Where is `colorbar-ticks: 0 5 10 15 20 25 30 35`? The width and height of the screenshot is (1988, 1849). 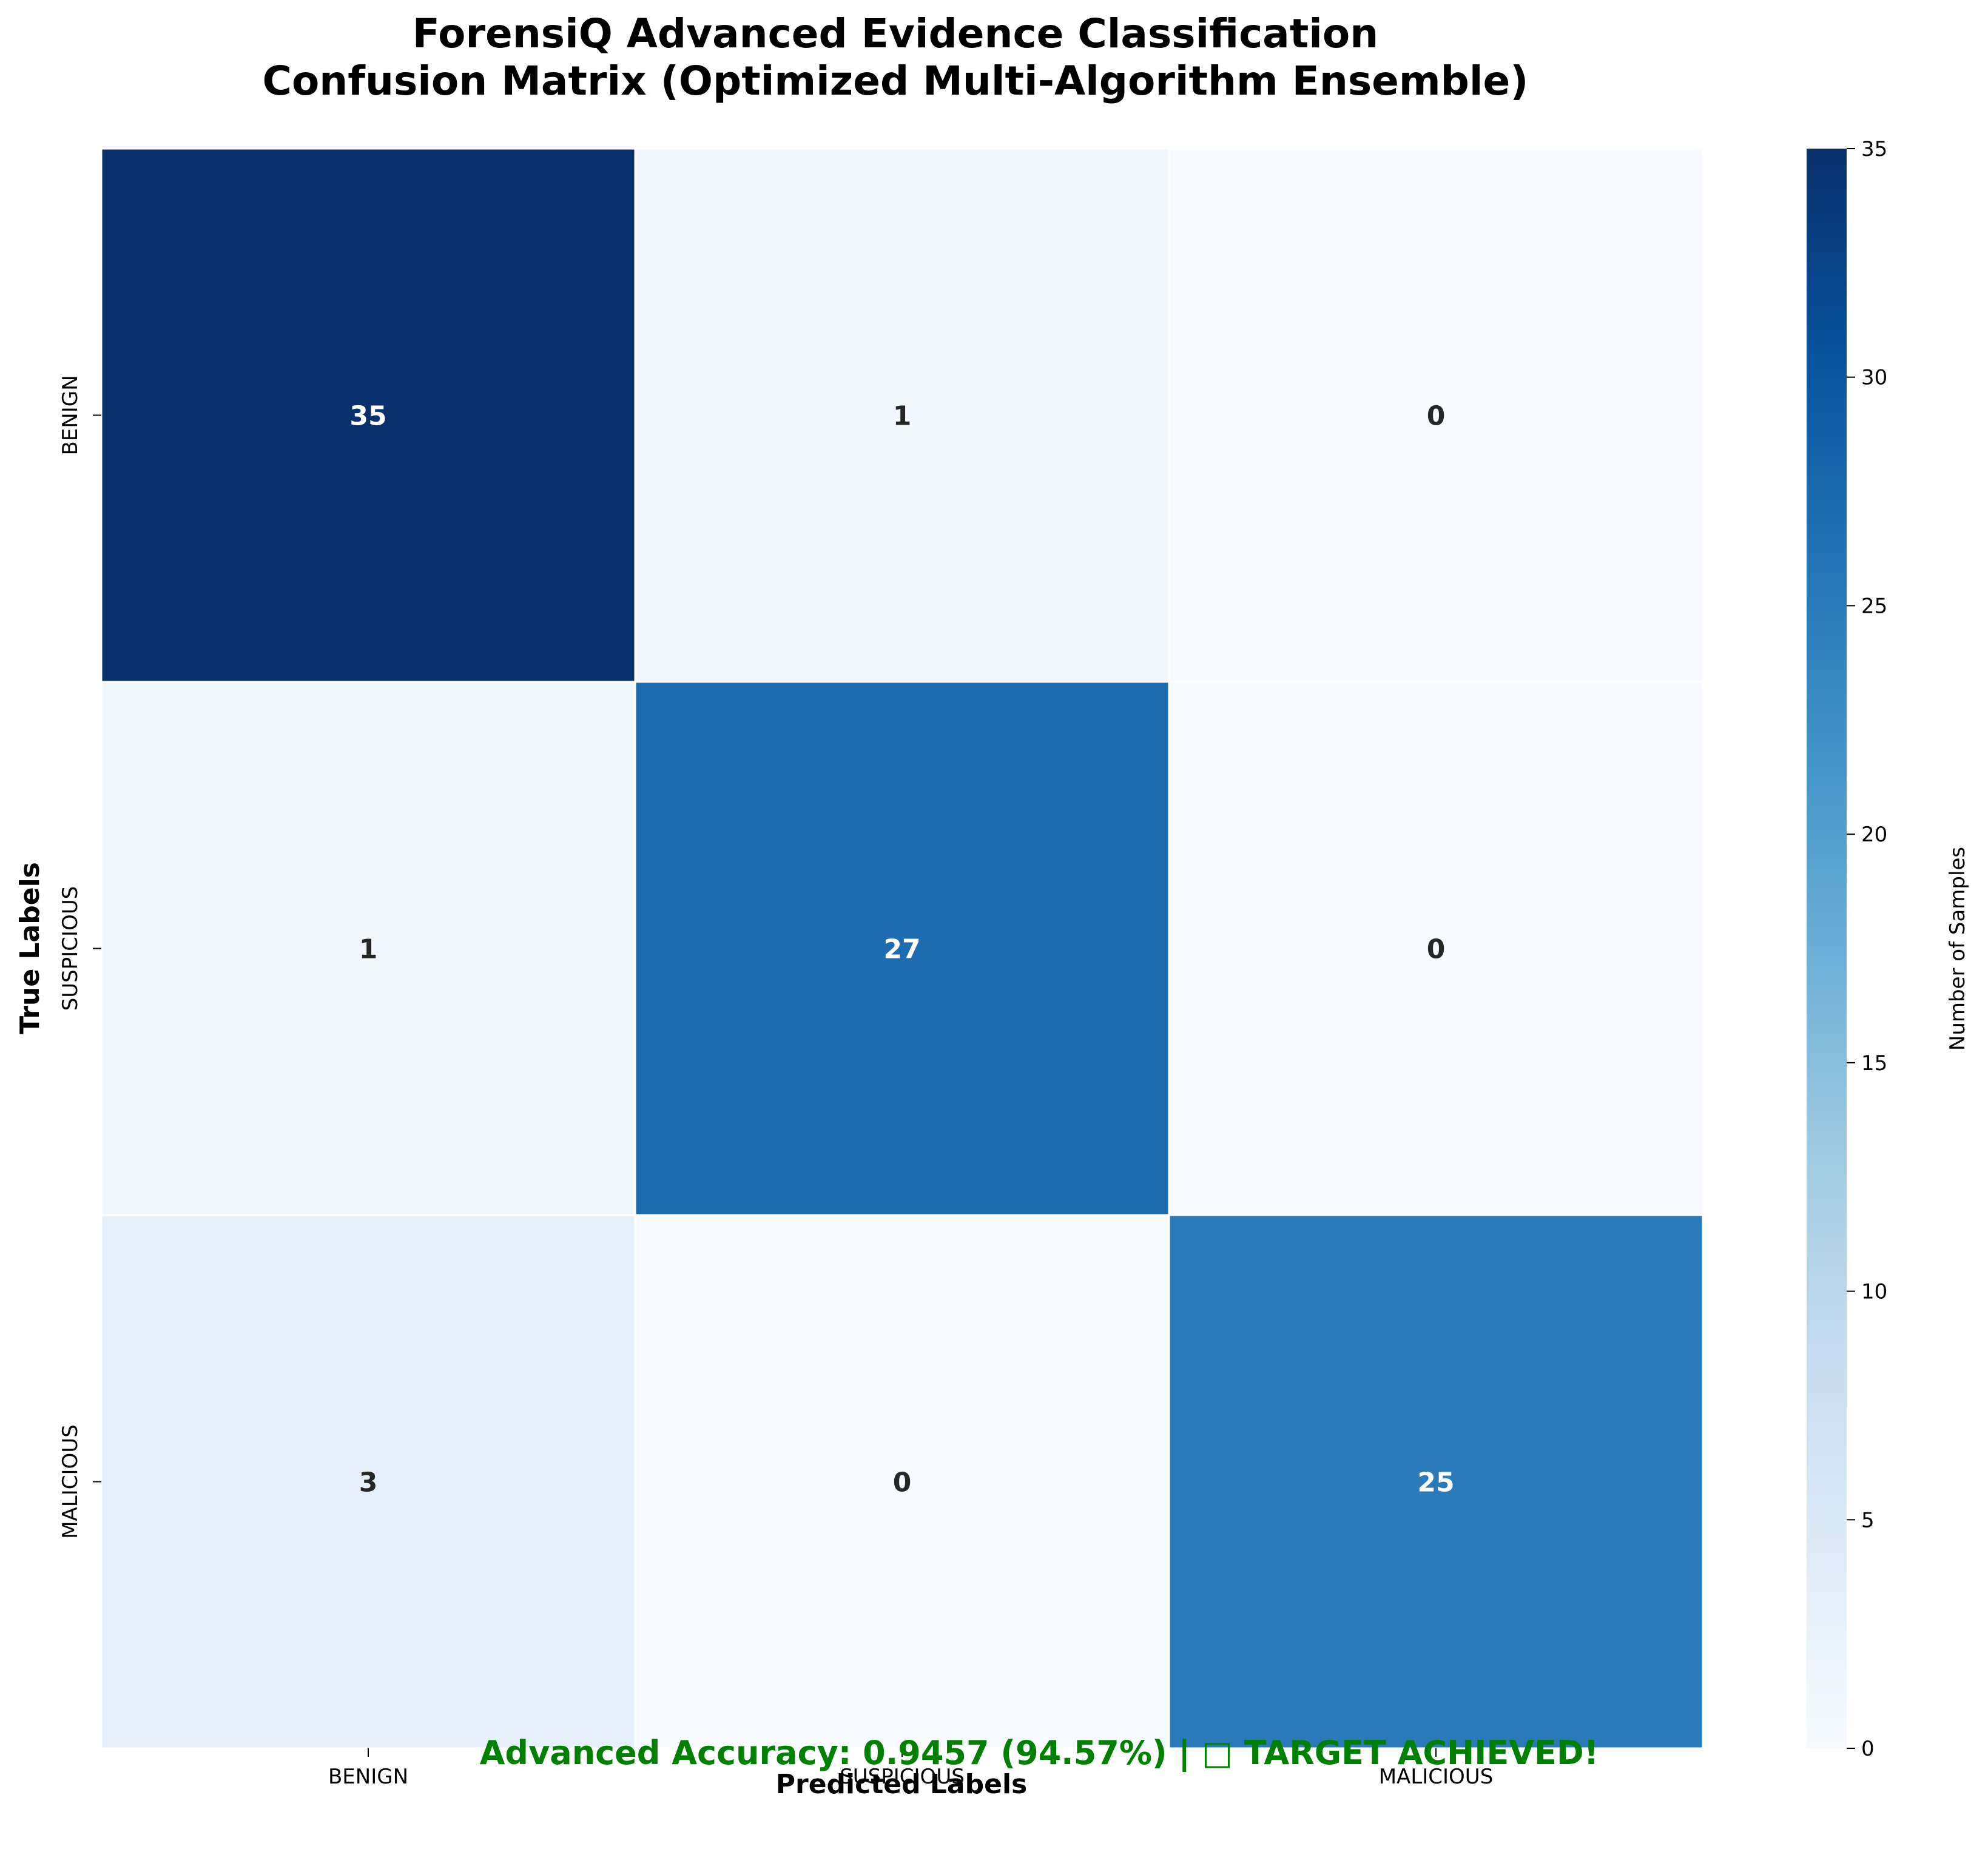
colorbar-ticks: 0 5 10 15 20 25 30 35 is located at coordinates (1867, 949).